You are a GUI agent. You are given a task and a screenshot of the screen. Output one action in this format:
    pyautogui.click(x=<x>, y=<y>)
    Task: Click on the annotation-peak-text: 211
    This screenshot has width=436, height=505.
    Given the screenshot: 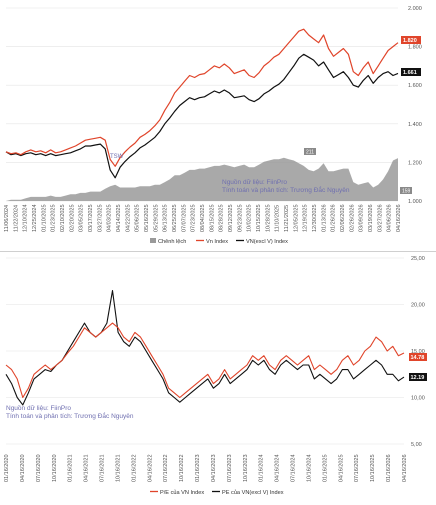 What is the action you would take?
    pyautogui.click(x=310, y=153)
    